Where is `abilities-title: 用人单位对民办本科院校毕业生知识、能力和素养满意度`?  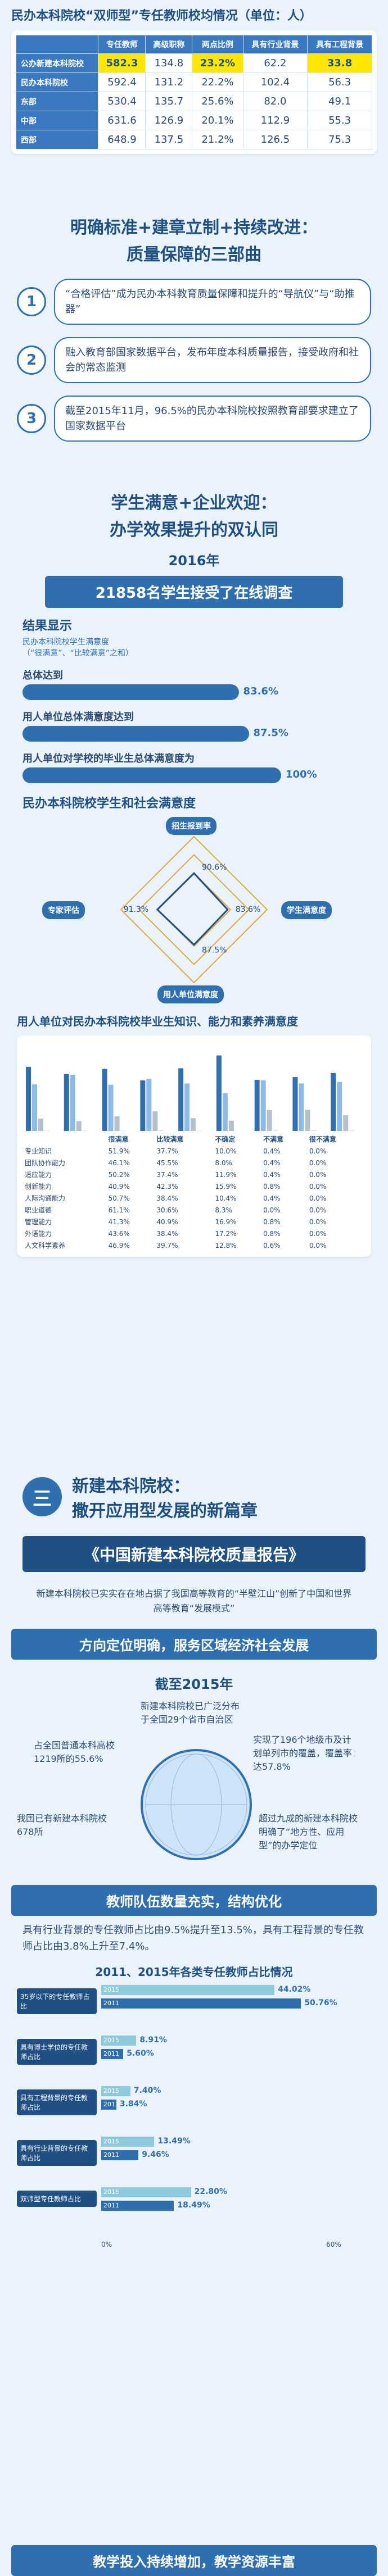 abilities-title: 用人单位对民办本科院校毕业生知识、能力和素养满意度 is located at coordinates (157, 1022).